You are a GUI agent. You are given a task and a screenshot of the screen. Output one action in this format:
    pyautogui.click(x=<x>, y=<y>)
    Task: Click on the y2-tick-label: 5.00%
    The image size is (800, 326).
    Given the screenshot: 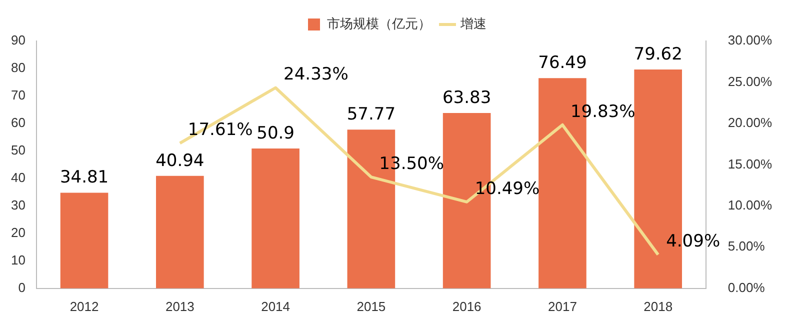 What is the action you would take?
    pyautogui.click(x=747, y=246)
    